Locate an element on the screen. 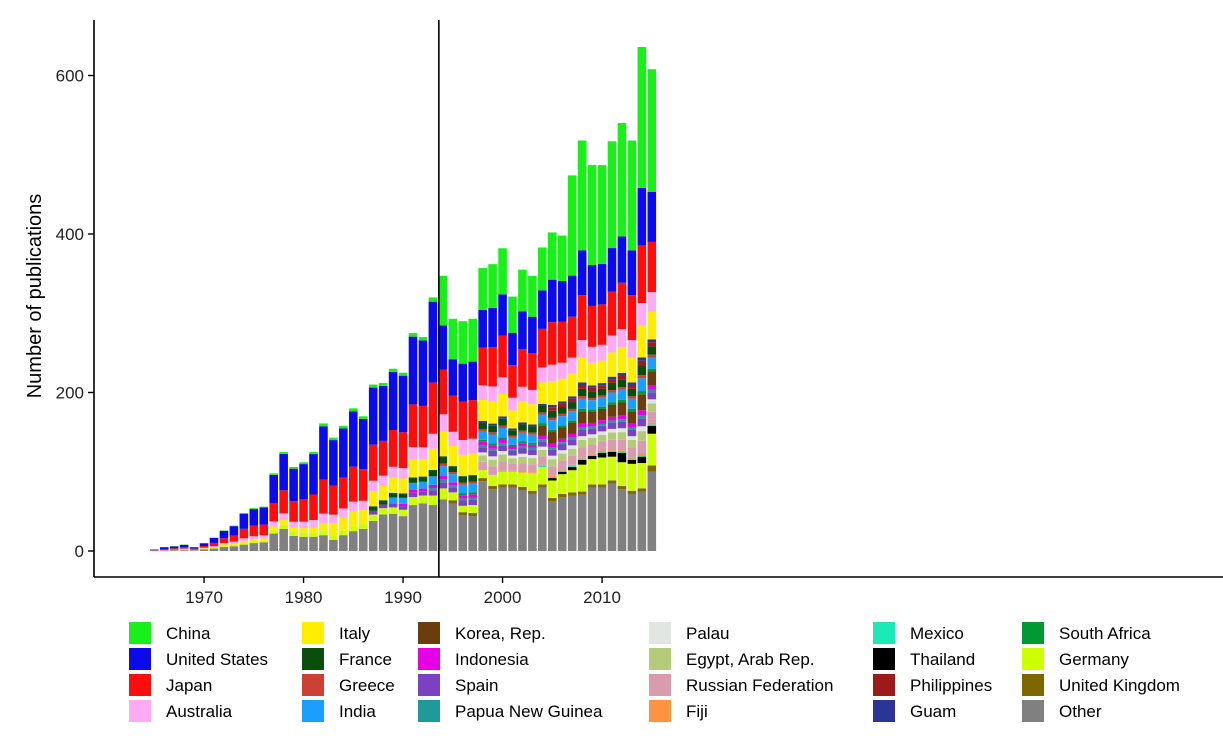 The height and width of the screenshot is (740, 1223). legend-label: Greece is located at coordinates (367, 685).